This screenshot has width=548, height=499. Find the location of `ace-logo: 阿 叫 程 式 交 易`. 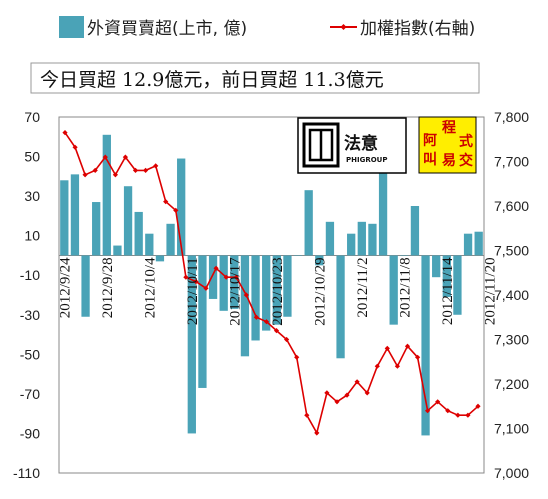

ace-logo: 阿 叫 程 式 交 易 is located at coordinates (447, 145).